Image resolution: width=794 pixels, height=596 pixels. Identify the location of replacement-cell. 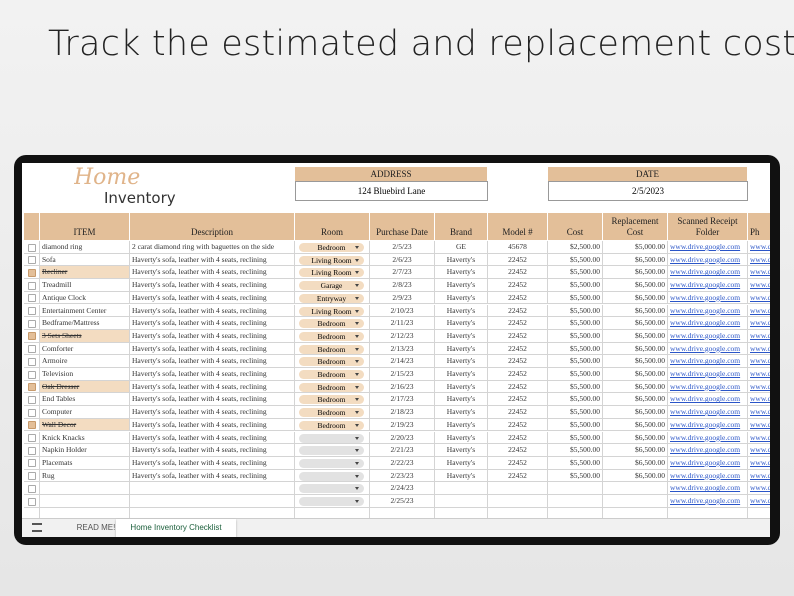
(635, 501).